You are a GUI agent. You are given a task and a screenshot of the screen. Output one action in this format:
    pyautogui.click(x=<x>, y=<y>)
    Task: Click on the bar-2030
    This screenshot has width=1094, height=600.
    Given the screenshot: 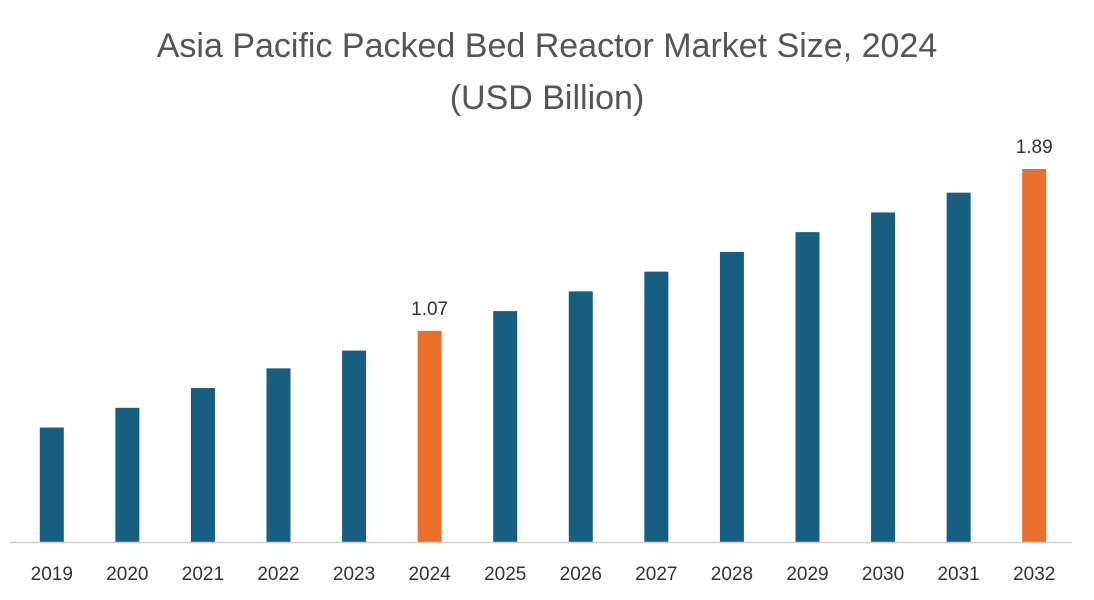 What is the action you would take?
    pyautogui.click(x=883, y=377)
    